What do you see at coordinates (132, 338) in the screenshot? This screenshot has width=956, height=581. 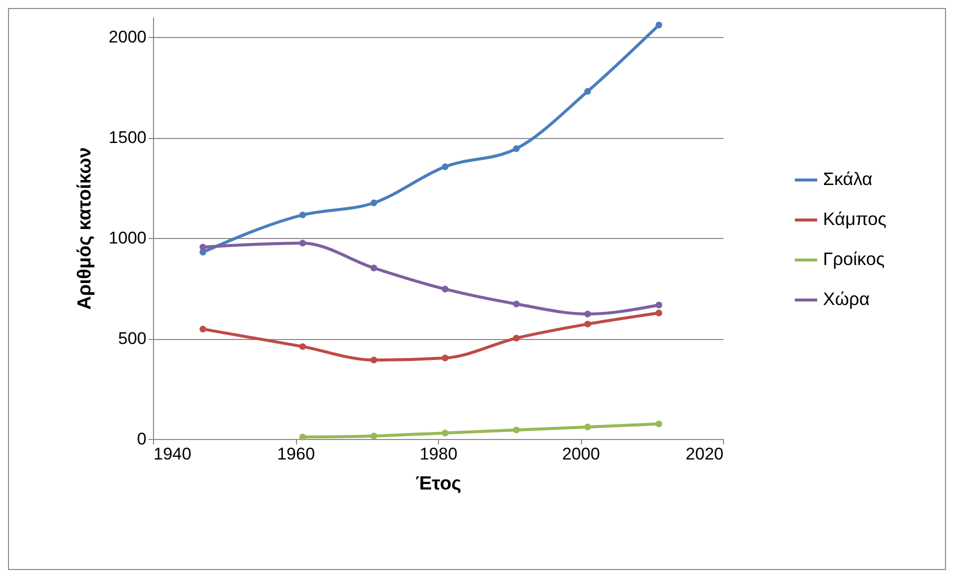 I see `y-tick-label: 500` at bounding box center [132, 338].